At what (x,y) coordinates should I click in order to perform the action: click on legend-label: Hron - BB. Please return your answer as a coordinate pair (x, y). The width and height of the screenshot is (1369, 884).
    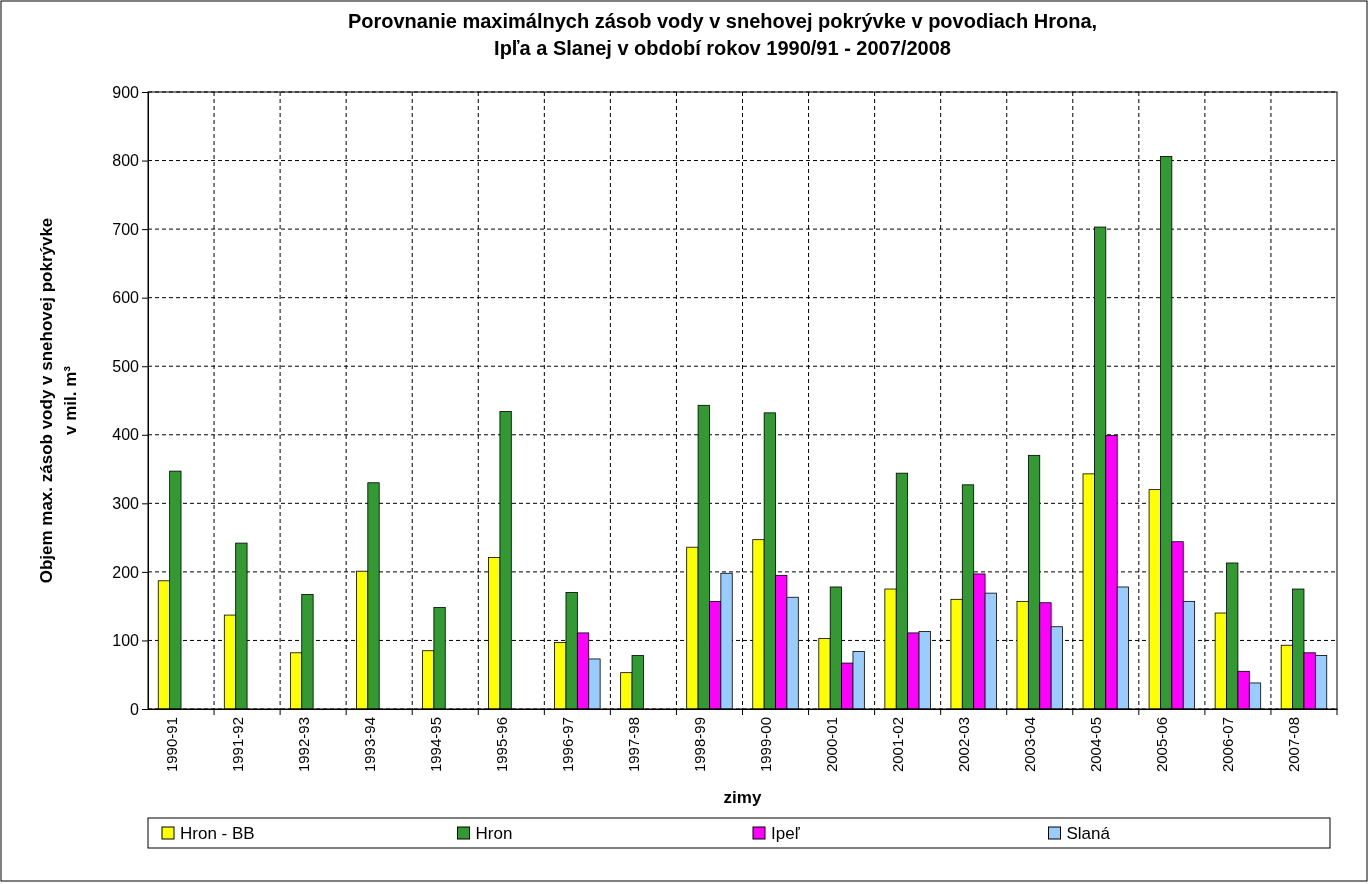
    Looking at the image, I should click on (217, 833).